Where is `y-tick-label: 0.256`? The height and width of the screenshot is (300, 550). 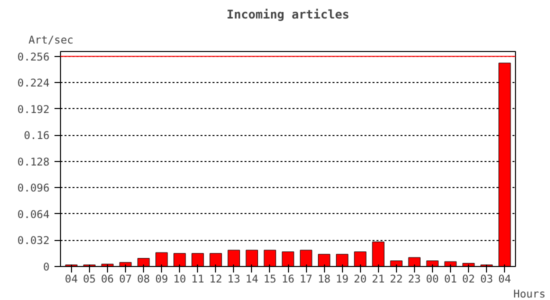 y-tick-label: 0.256 is located at coordinates (33, 57).